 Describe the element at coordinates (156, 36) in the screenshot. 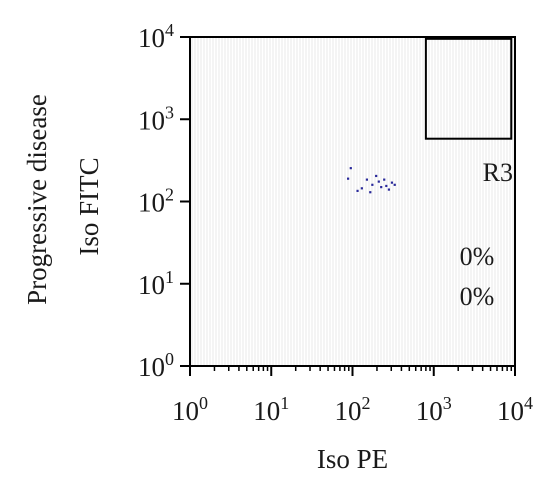

I see `y-tick-label: 10⁴` at that location.